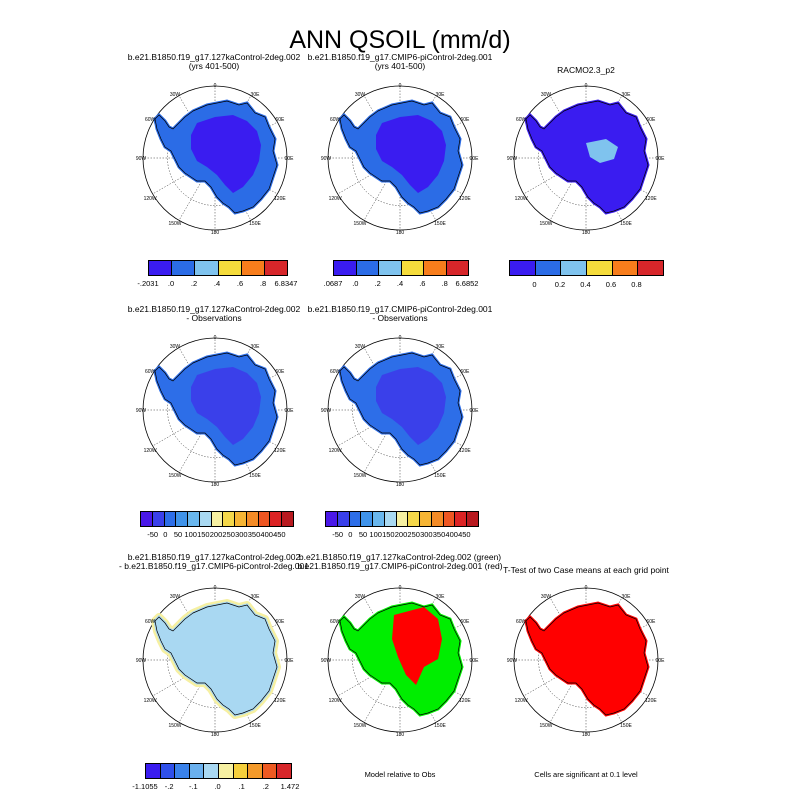  What do you see at coordinates (585, 284) in the screenshot?
I see `colorbar-tick-label: 0.4` at bounding box center [585, 284].